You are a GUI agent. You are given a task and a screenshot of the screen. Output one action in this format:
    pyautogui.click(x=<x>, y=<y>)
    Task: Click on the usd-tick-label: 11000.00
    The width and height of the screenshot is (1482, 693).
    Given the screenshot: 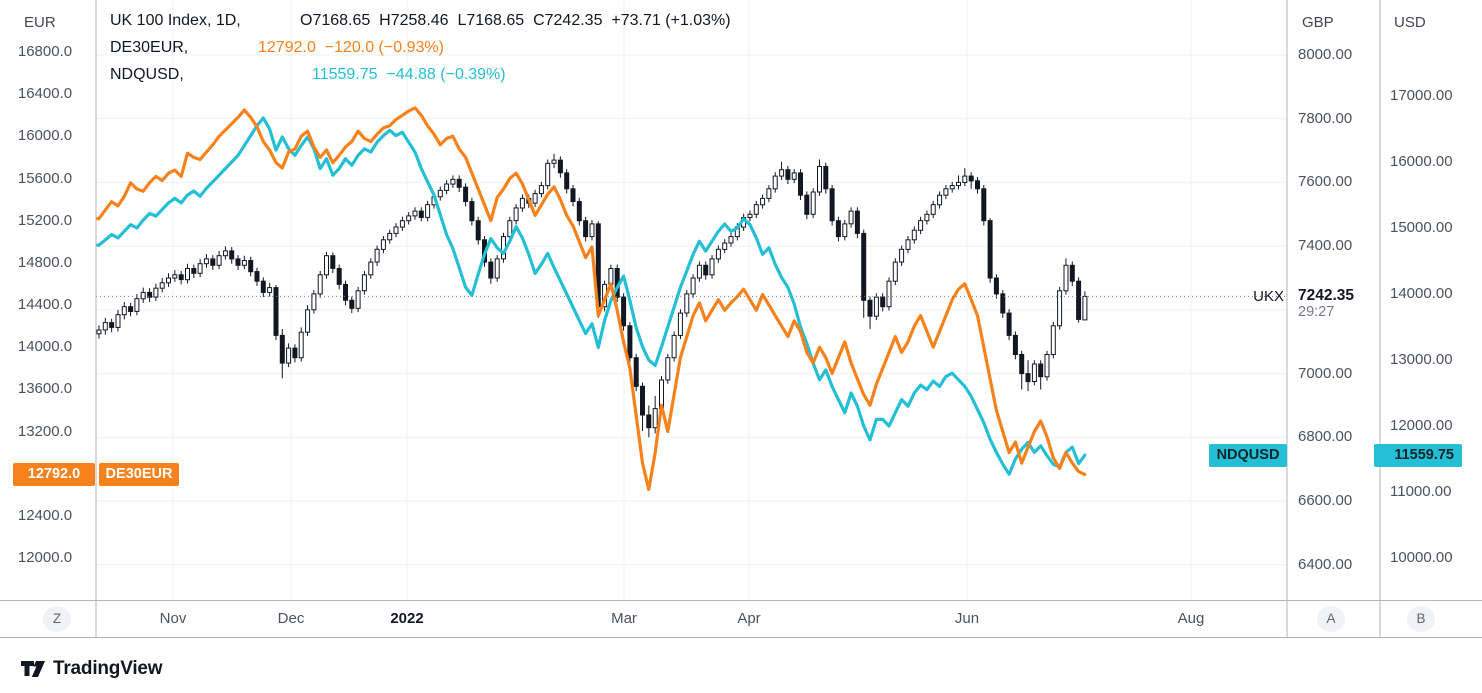 What is the action you would take?
    pyautogui.click(x=1421, y=491)
    